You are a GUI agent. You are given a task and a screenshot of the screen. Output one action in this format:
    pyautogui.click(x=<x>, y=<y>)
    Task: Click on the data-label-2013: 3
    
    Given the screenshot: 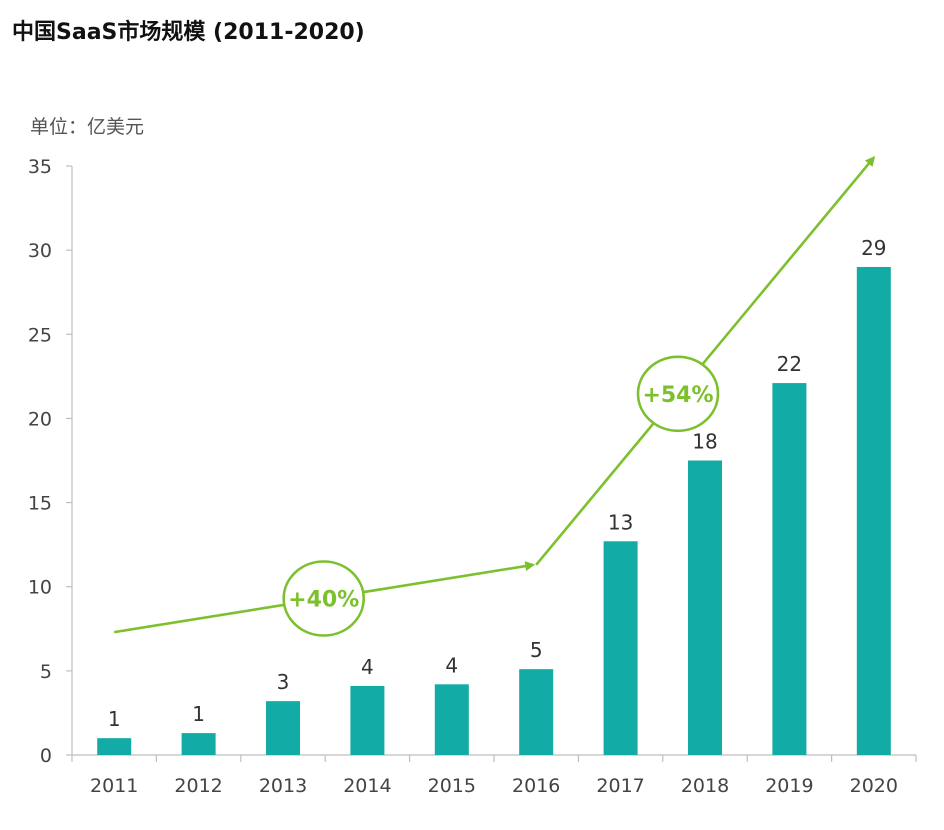 What is the action you would take?
    pyautogui.click(x=283, y=682)
    